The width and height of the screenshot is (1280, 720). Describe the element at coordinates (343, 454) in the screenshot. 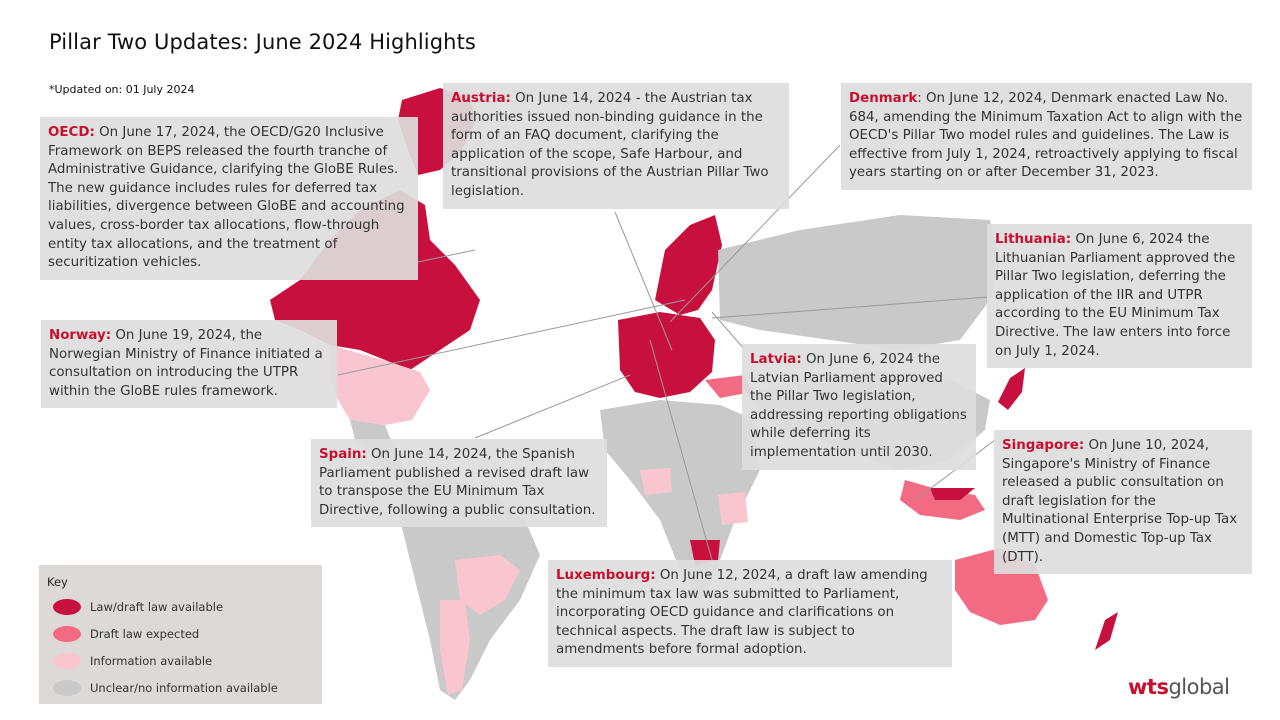

I see `spain-heading: Spain:` at that location.